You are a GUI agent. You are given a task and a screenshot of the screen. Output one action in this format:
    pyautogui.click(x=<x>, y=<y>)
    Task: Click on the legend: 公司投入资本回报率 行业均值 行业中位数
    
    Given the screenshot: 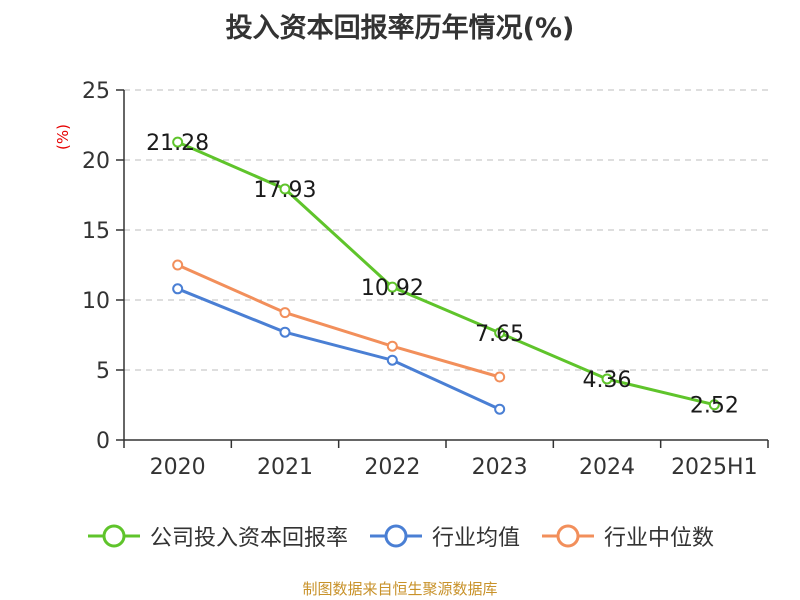 What is the action you would take?
    pyautogui.click(x=400, y=536)
    